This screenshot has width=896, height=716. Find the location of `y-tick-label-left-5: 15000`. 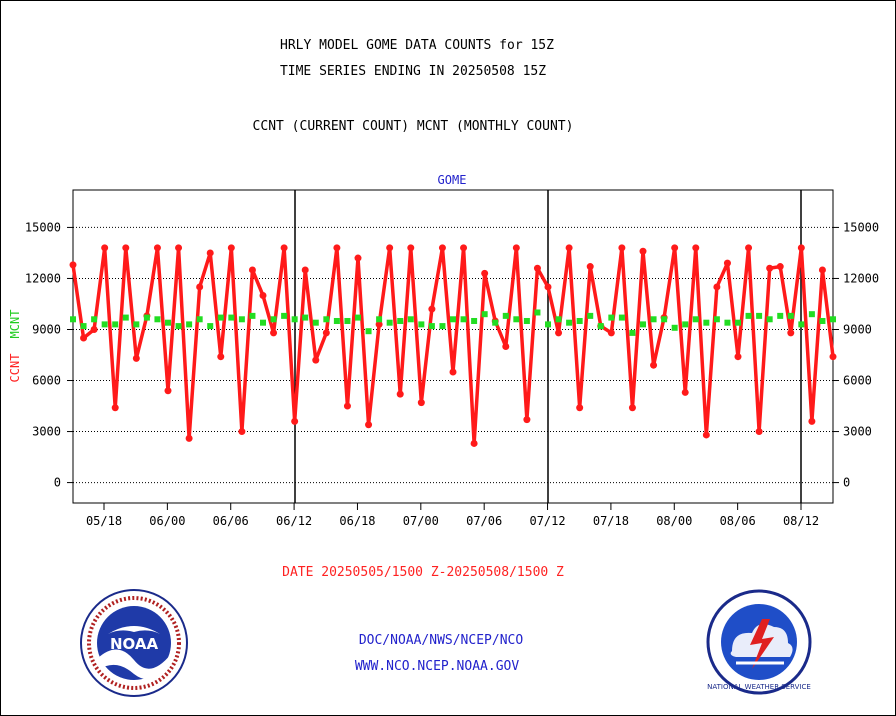

y-tick-label-left-5: 15000 is located at coordinates (43, 227).